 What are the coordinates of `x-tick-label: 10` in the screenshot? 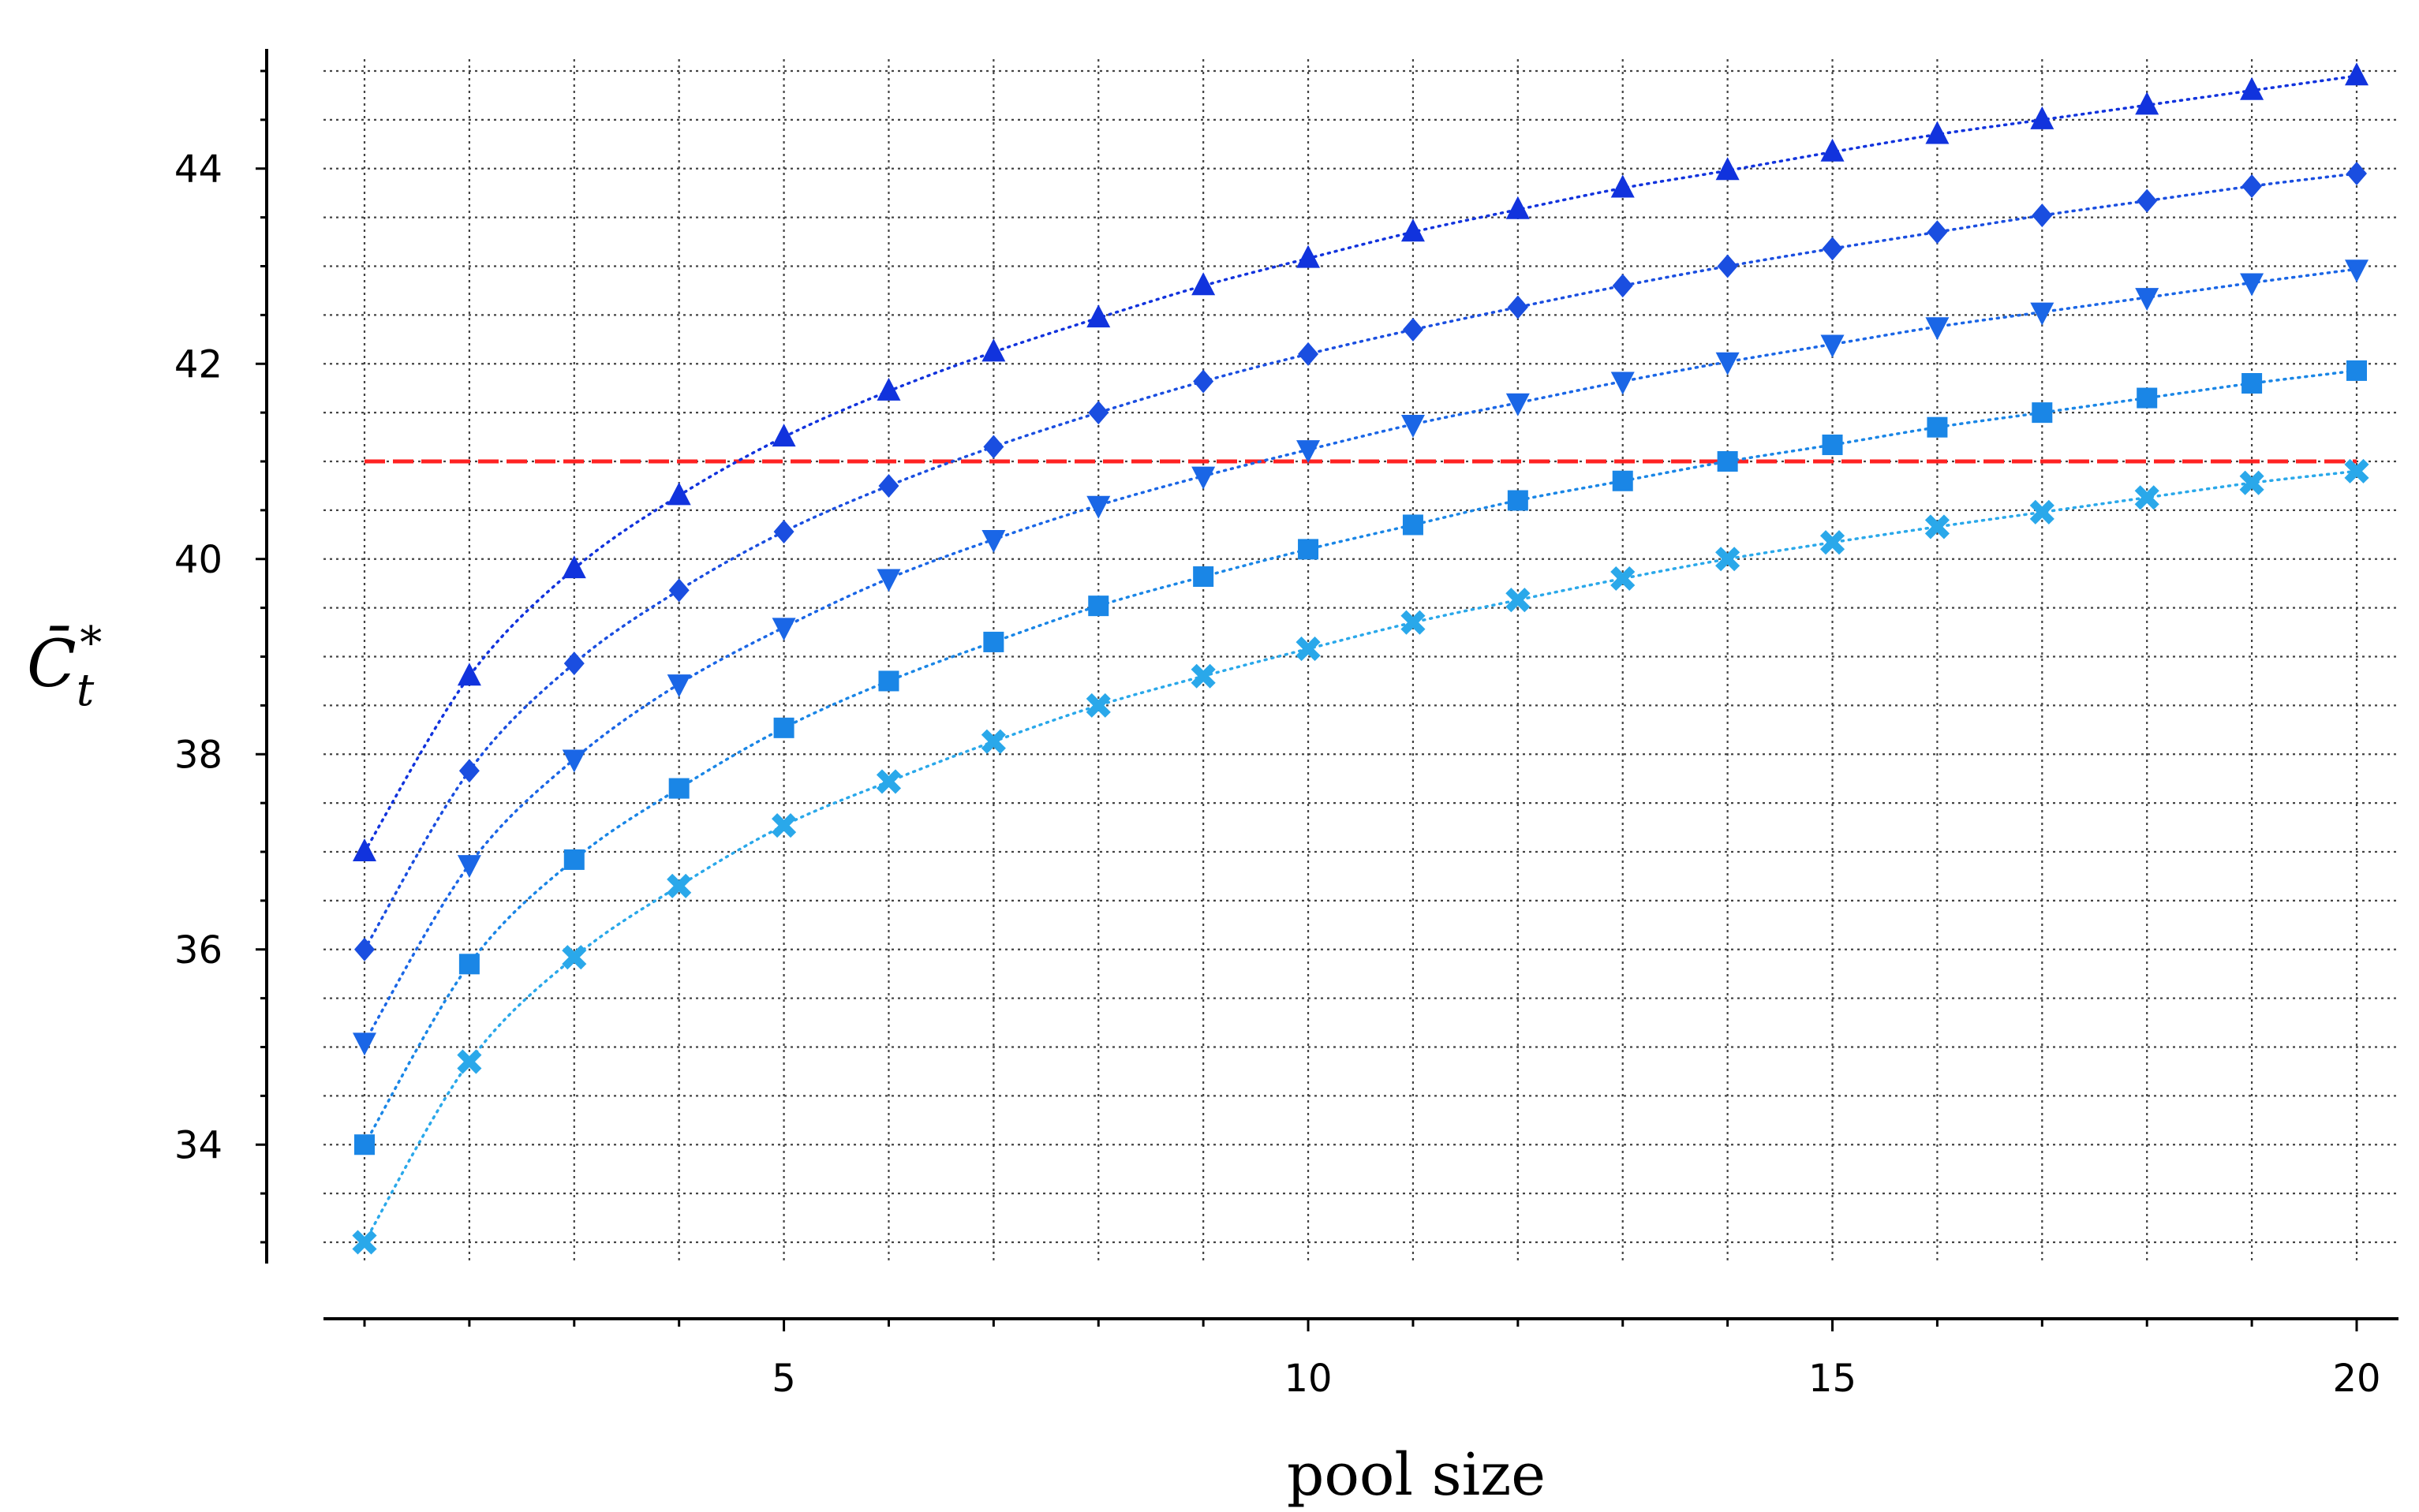 It's located at (1308, 1379).